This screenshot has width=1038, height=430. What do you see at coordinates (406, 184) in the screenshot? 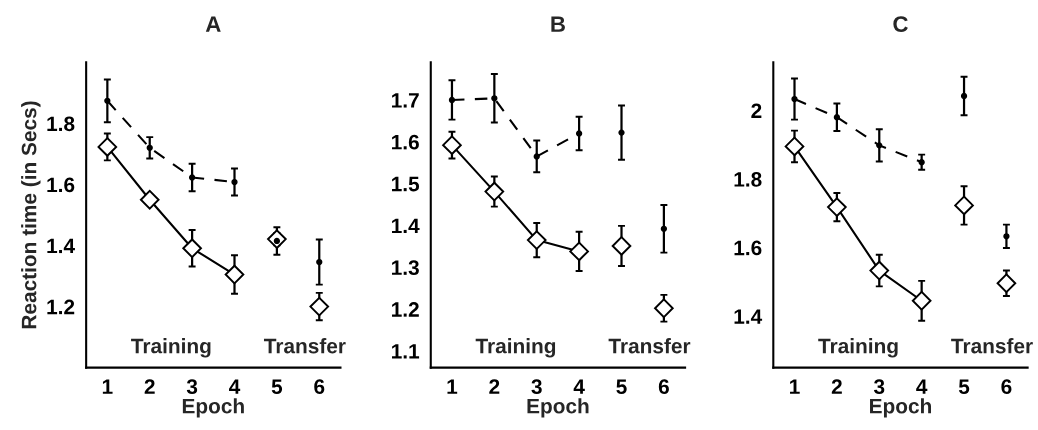
I see `y-tick-label: 1.5` at bounding box center [406, 184].